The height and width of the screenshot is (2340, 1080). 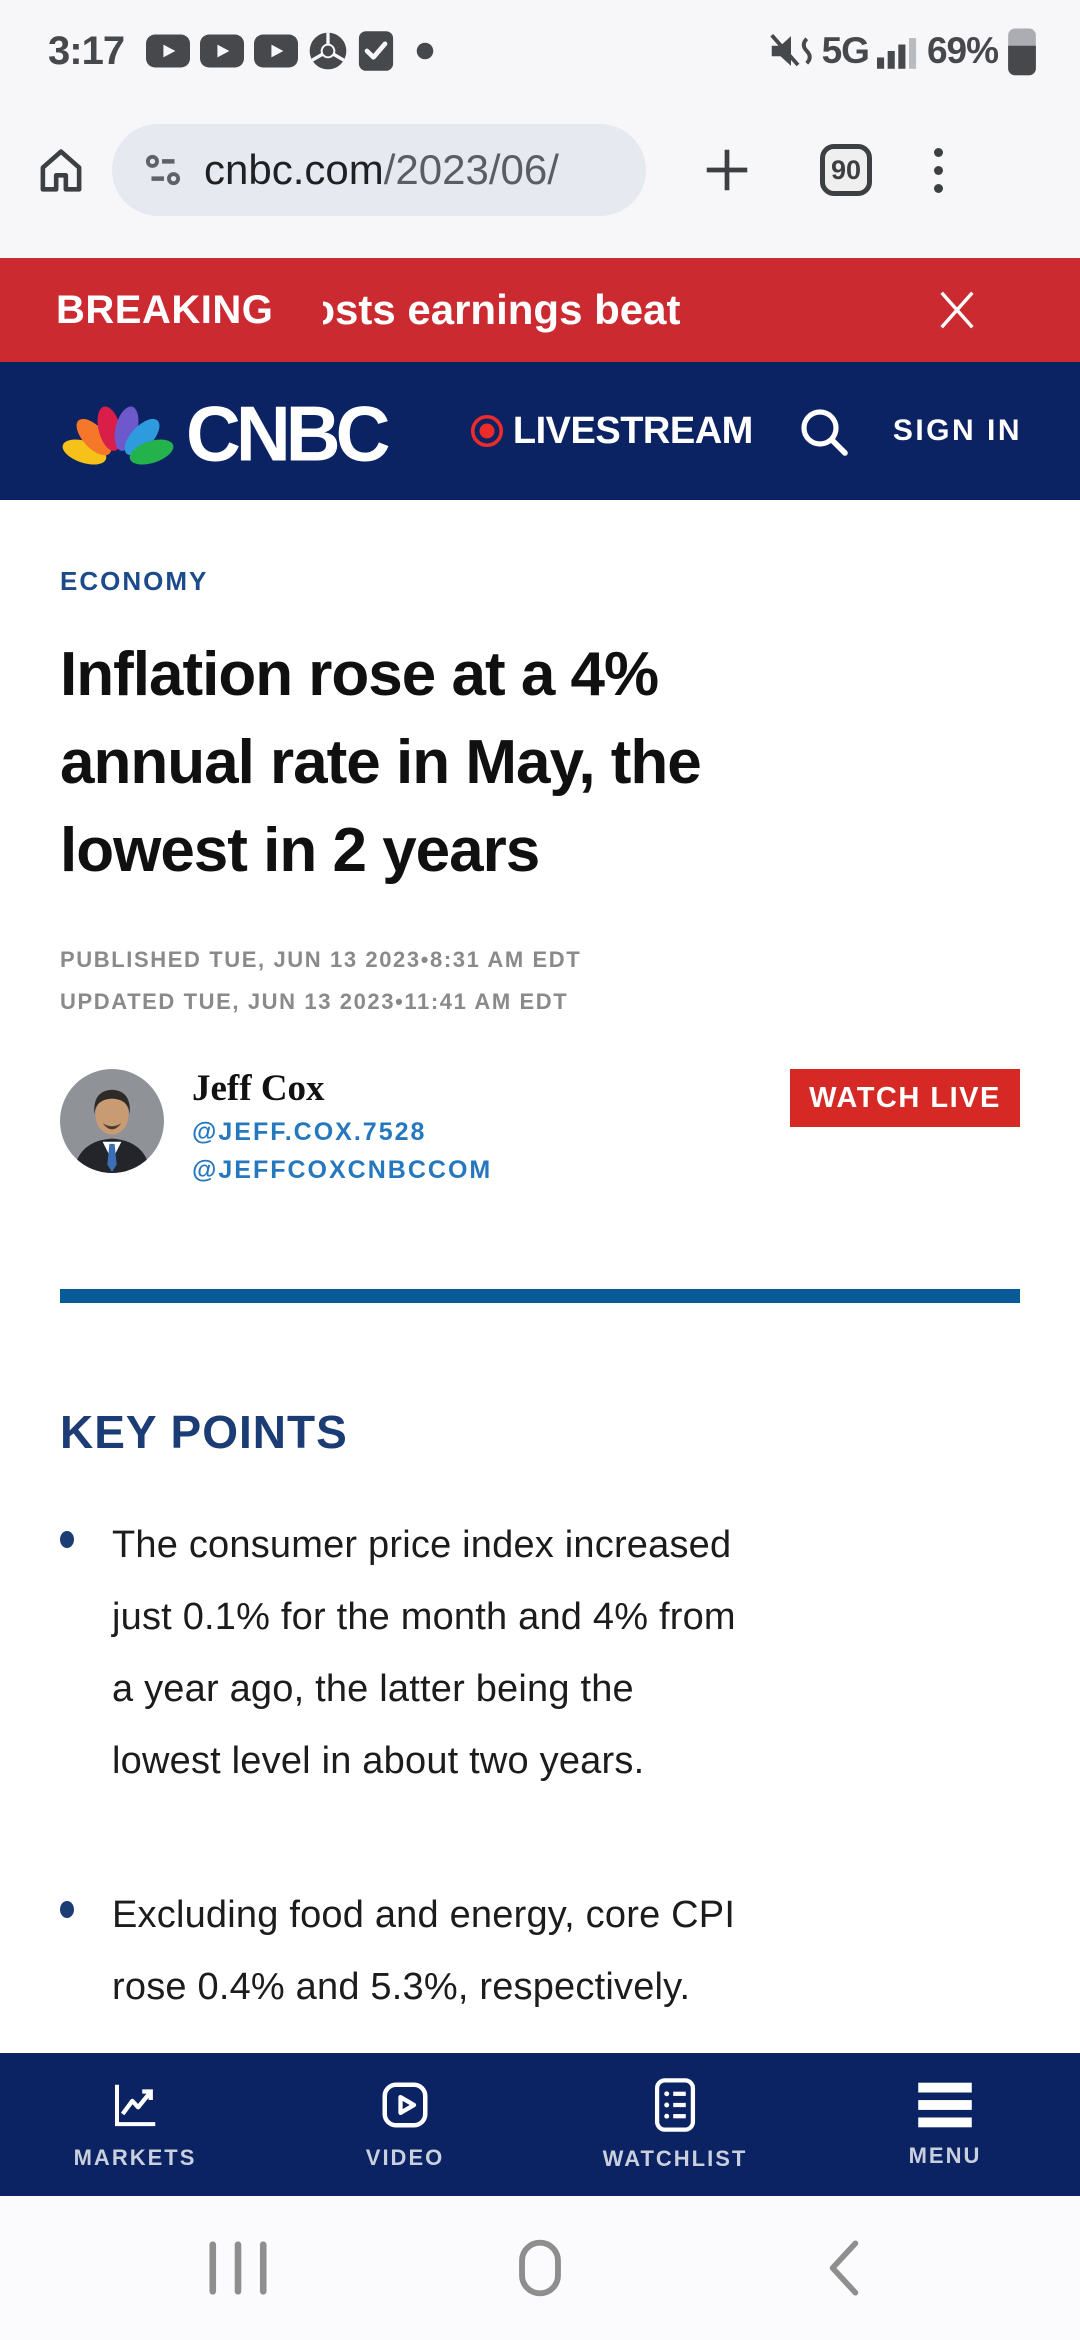 What do you see at coordinates (309, 1132) in the screenshot?
I see `author-handle-primary: @JEFF.COX.7528` at bounding box center [309, 1132].